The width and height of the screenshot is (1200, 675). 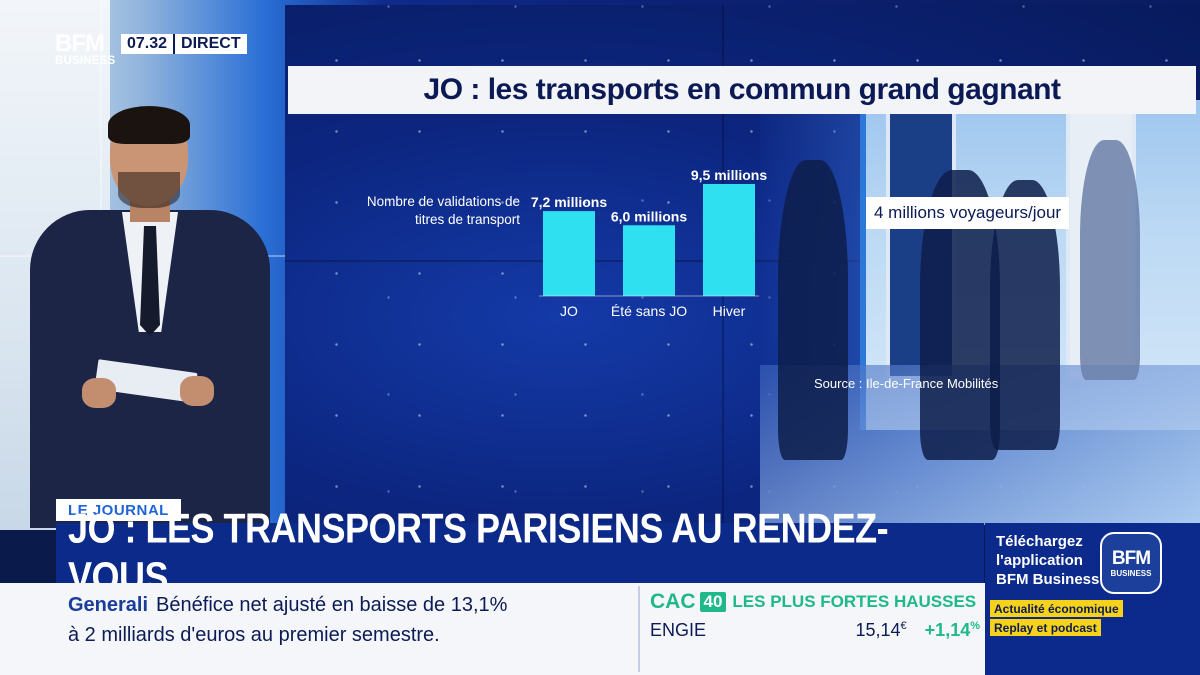 I want to click on stock-row: ENGIE 15,14€ +1,14%, so click(x=815, y=630).